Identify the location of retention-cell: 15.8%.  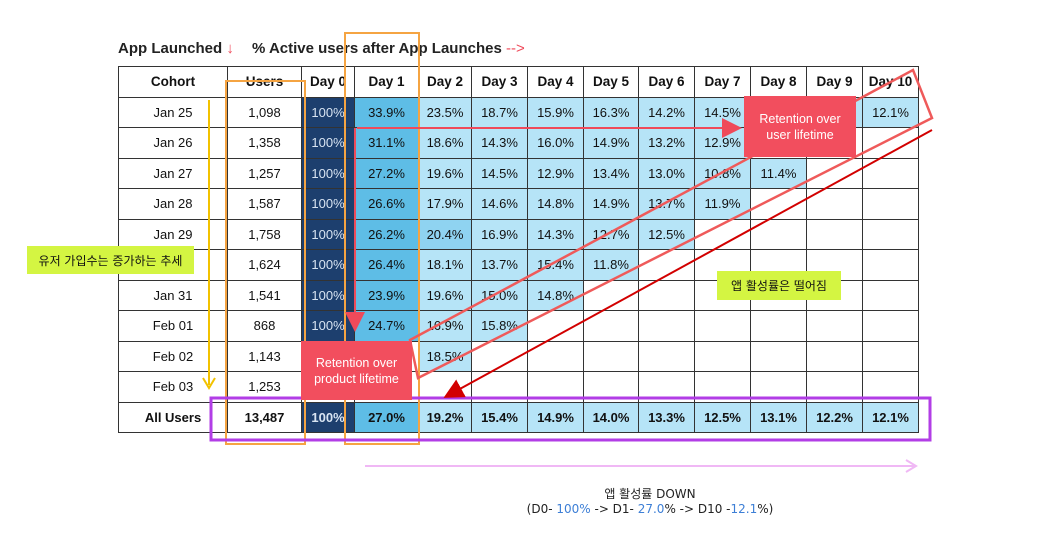
(499, 326).